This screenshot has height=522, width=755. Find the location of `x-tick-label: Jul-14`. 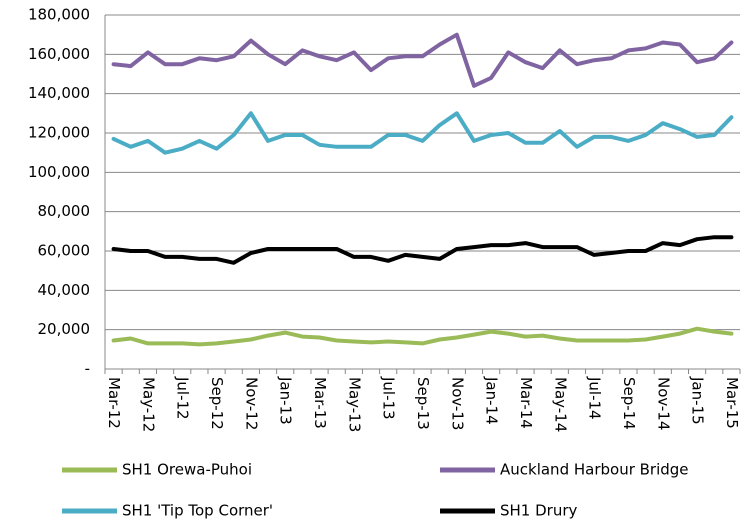

x-tick-label: Jul-14 is located at coordinates (595, 398).